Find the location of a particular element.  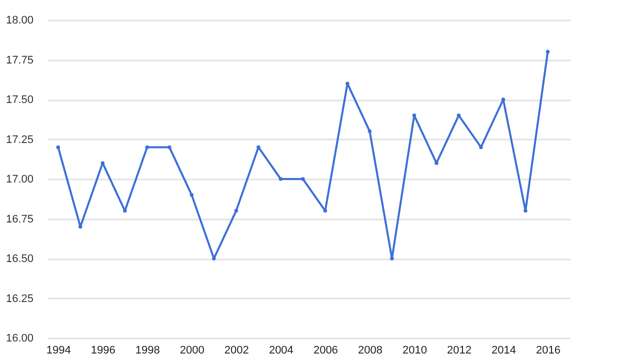

y-tick-label: 16.00 is located at coordinates (20, 338).